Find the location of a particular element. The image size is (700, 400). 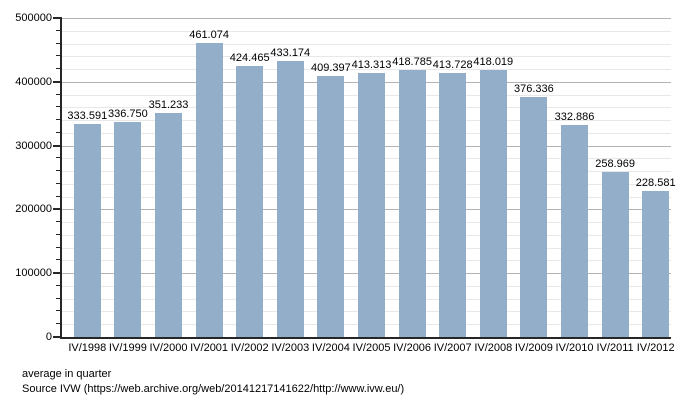

x-axis-label: IV/2000 is located at coordinates (168, 348).